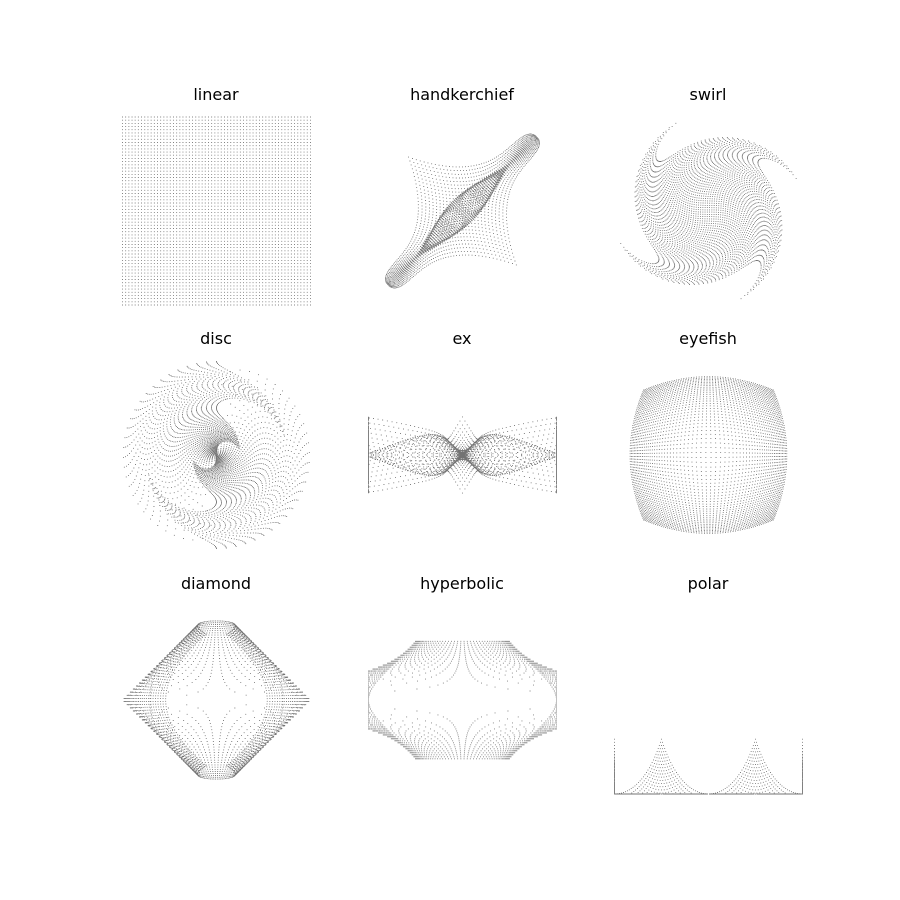 This screenshot has width=900, height=900. I want to click on points-hyperbolic, so click(462, 700).